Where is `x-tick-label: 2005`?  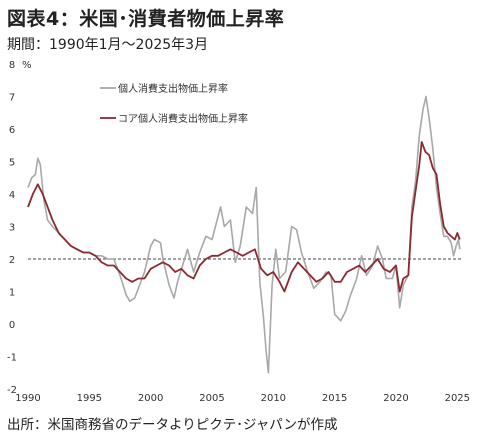 x-tick-label: 2005 is located at coordinates (211, 398).